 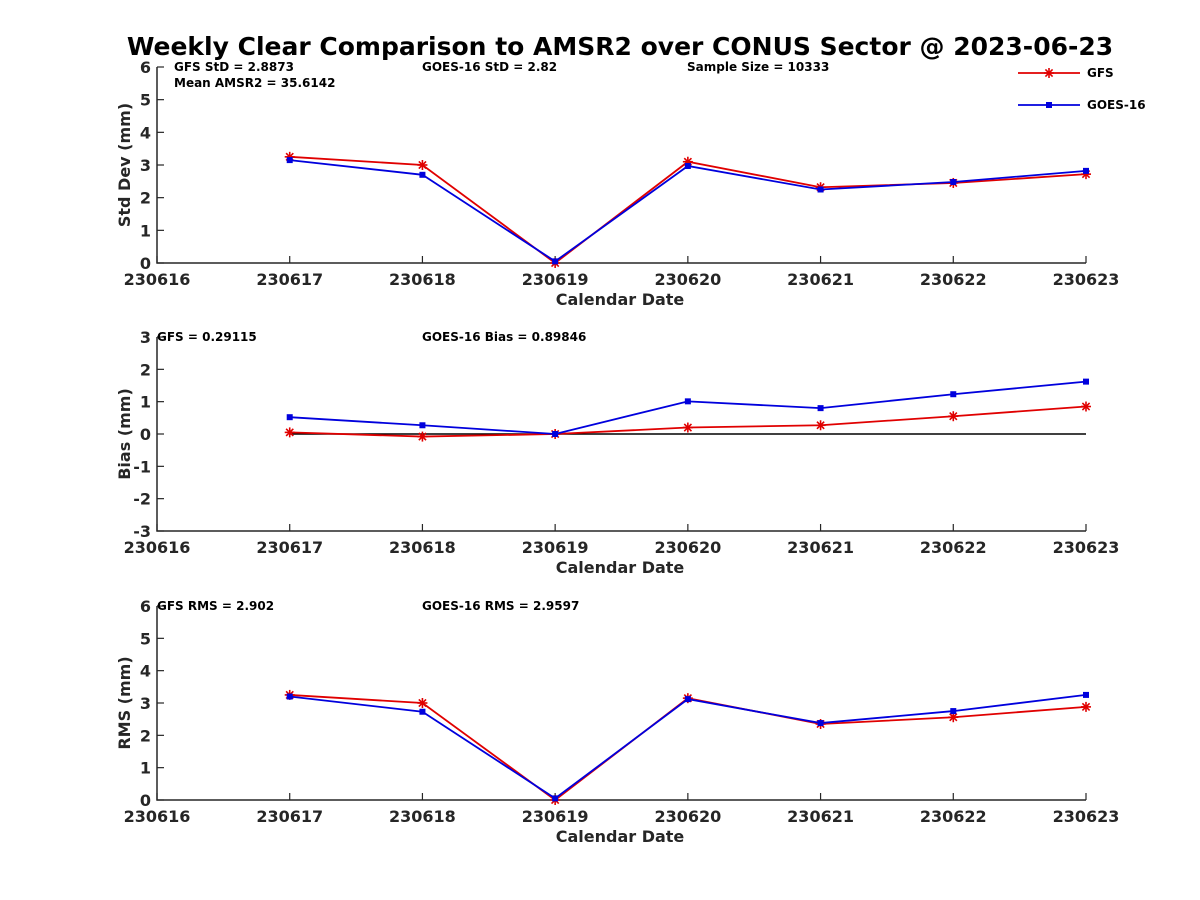 What do you see at coordinates (500, 606) in the screenshot?
I see `stat-annotation: GOES-16 RMS = 2.9597` at bounding box center [500, 606].